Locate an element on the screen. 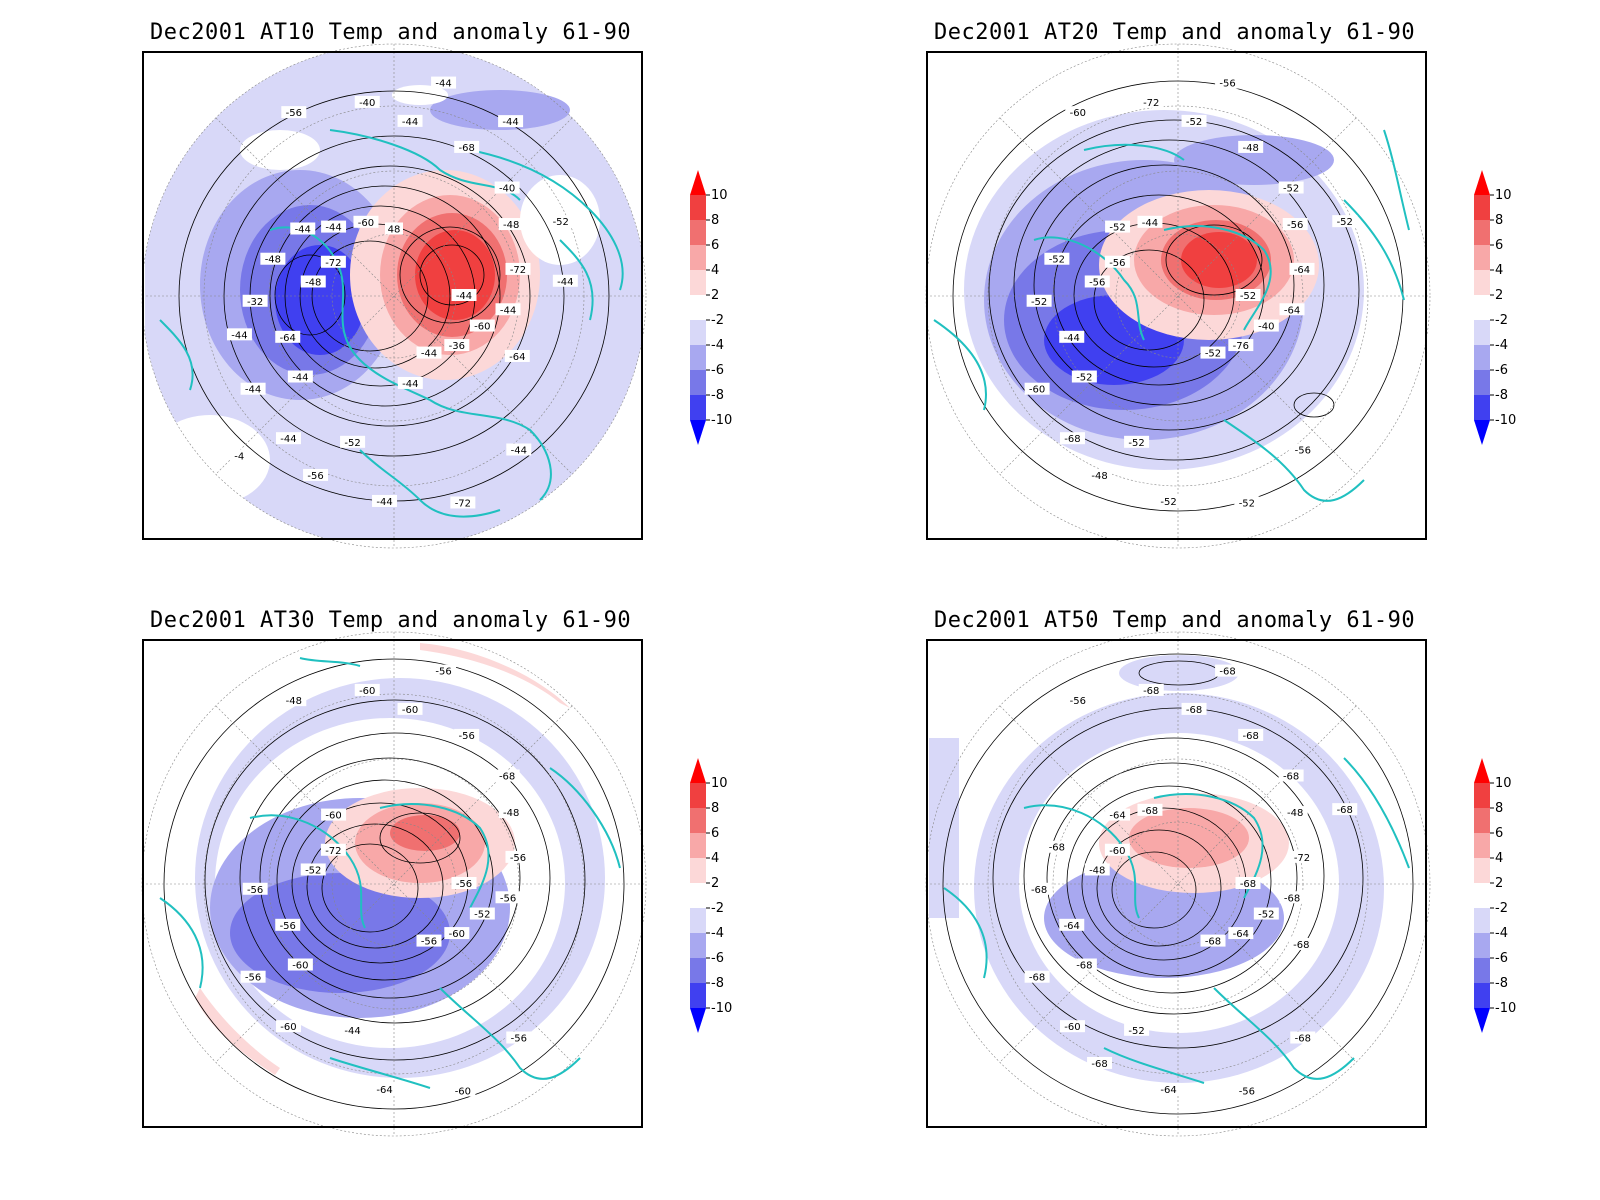 Image resolution: width=1600 pixels, height=1200 pixels. colorbar-tick-label: -8 is located at coordinates (717, 983).